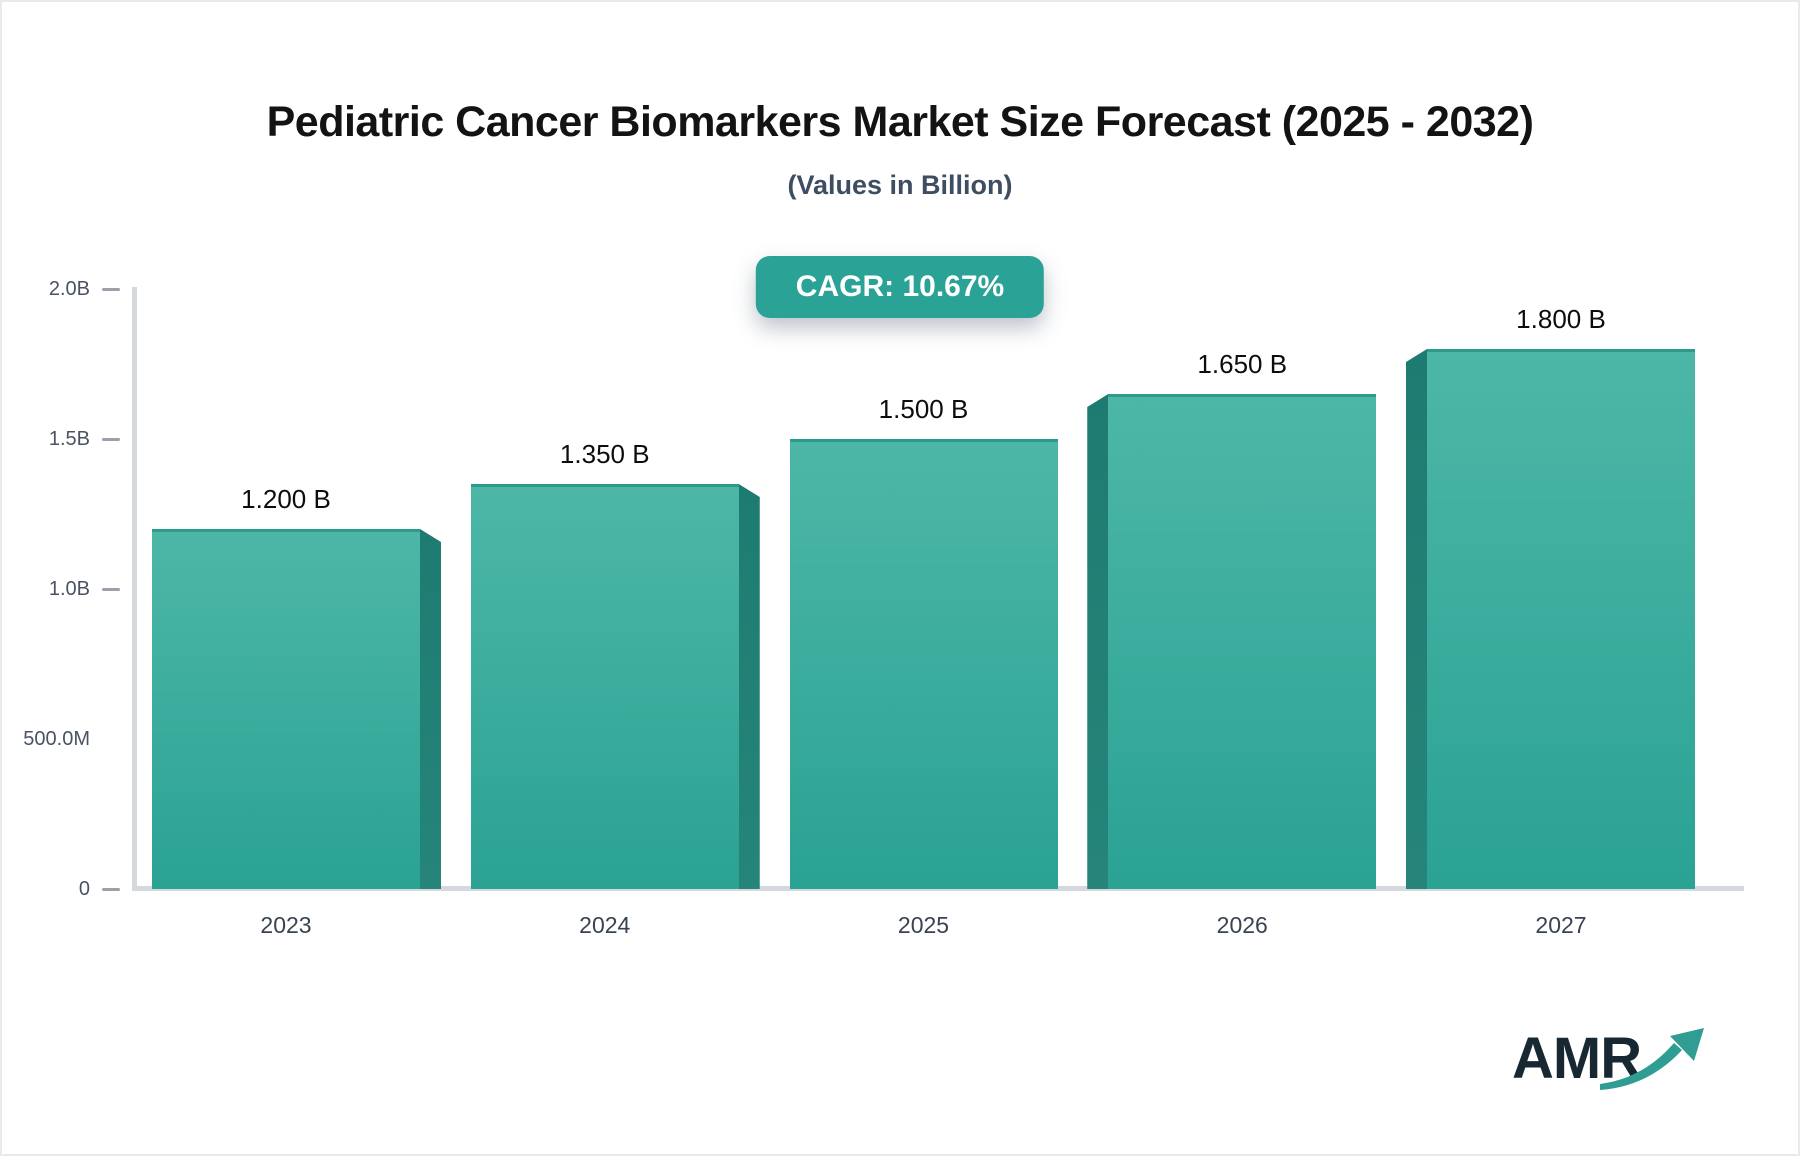 This screenshot has height=1156, width=1800. Describe the element at coordinates (111, 589) in the screenshot. I see `y-tick-dash-1.0B` at that location.